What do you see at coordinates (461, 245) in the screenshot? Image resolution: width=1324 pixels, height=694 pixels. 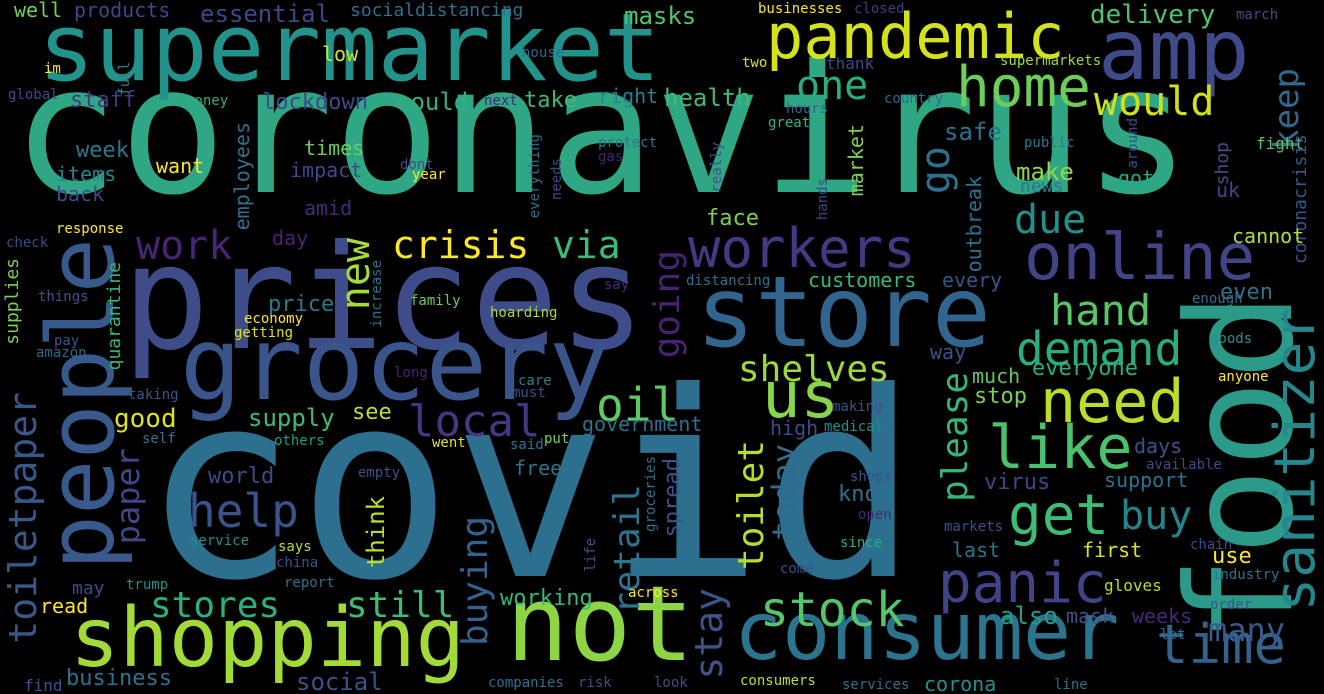 I see `word-crisis: crisis` at bounding box center [461, 245].